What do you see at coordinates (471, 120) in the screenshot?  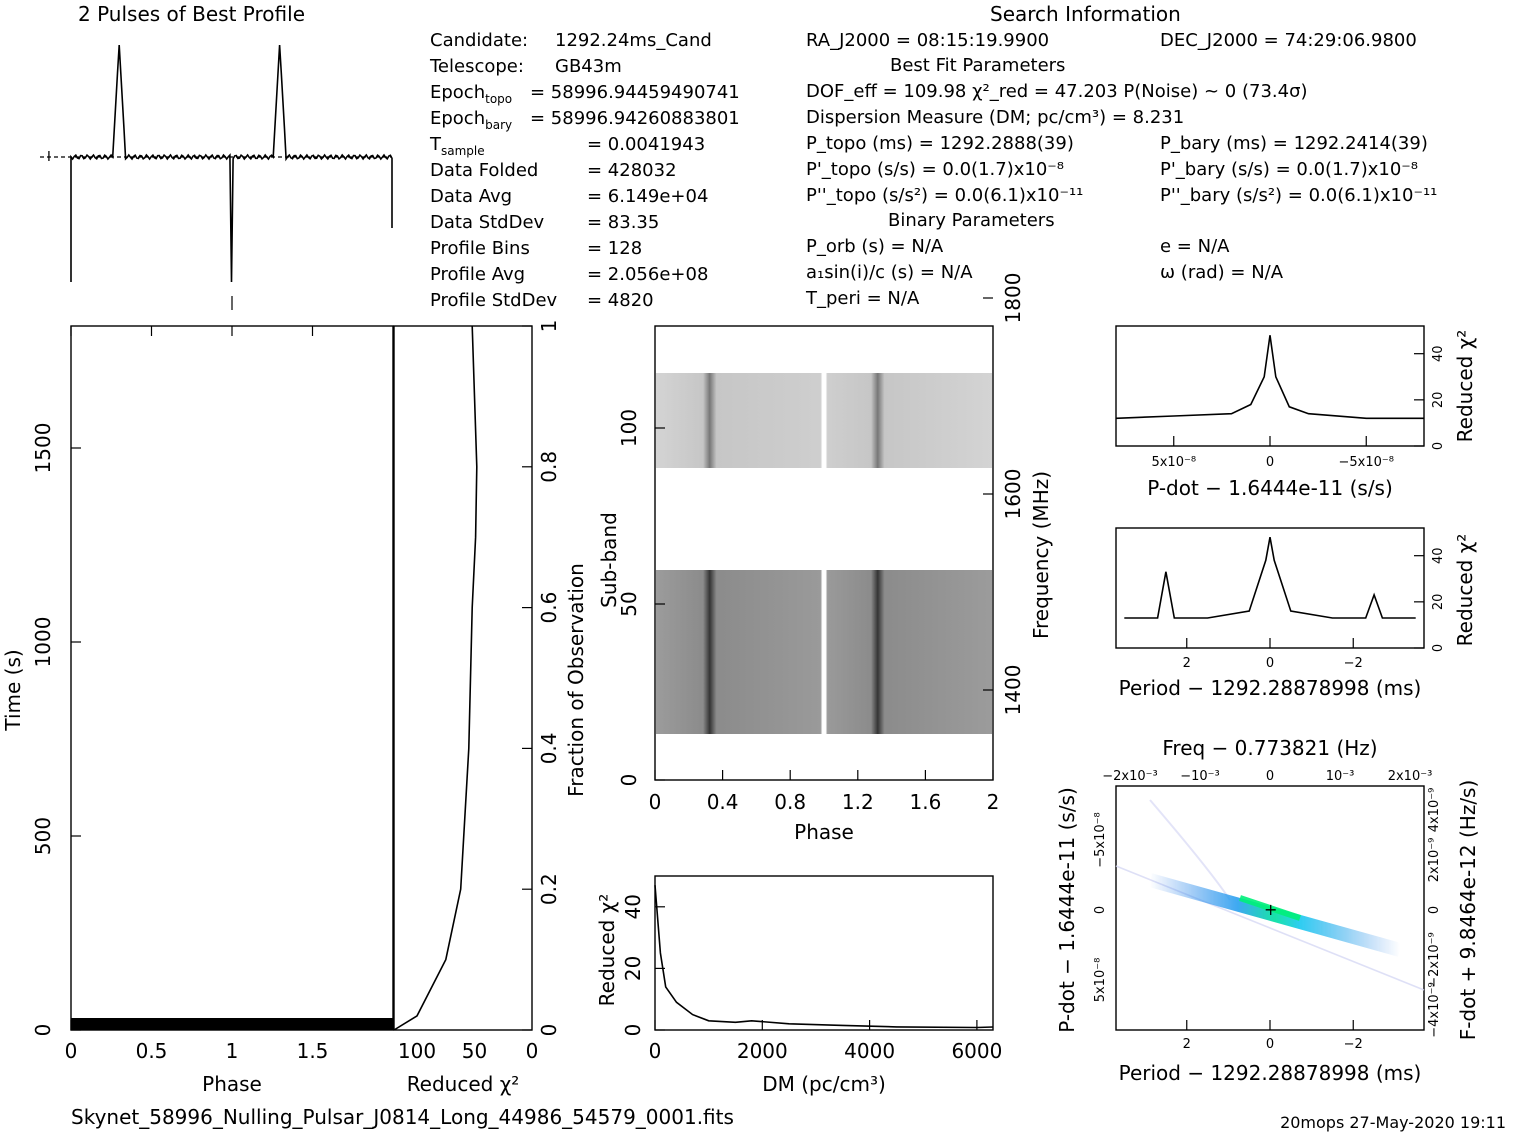 I see `info-label: Epochbary` at bounding box center [471, 120].